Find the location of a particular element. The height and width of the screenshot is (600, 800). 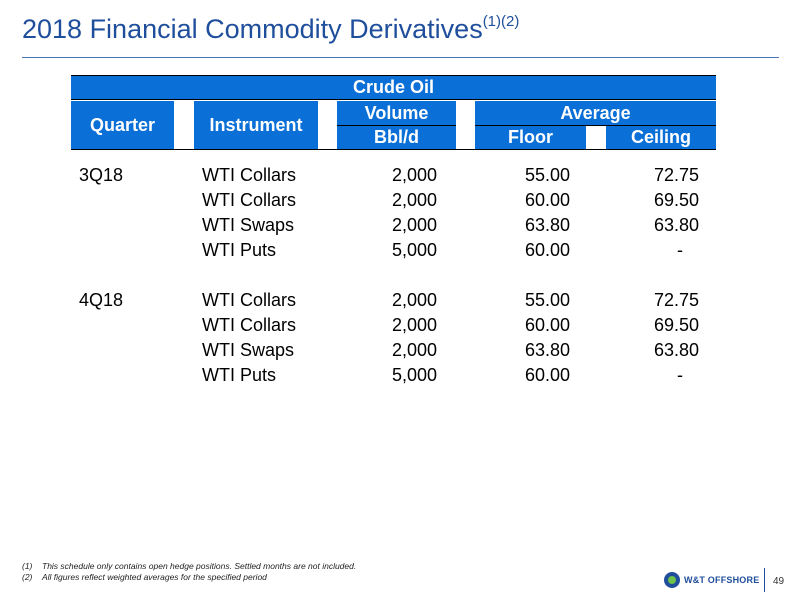

header-volume-divider is located at coordinates (396, 125).